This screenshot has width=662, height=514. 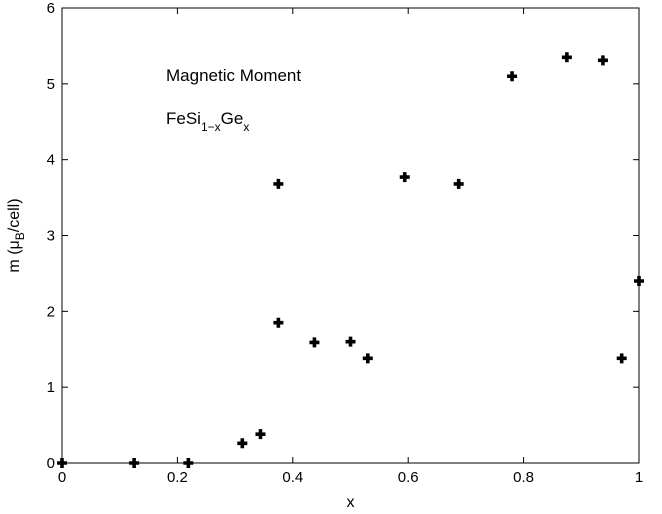 What do you see at coordinates (183, 118) in the screenshot?
I see `formula-base: FeSi` at bounding box center [183, 118].